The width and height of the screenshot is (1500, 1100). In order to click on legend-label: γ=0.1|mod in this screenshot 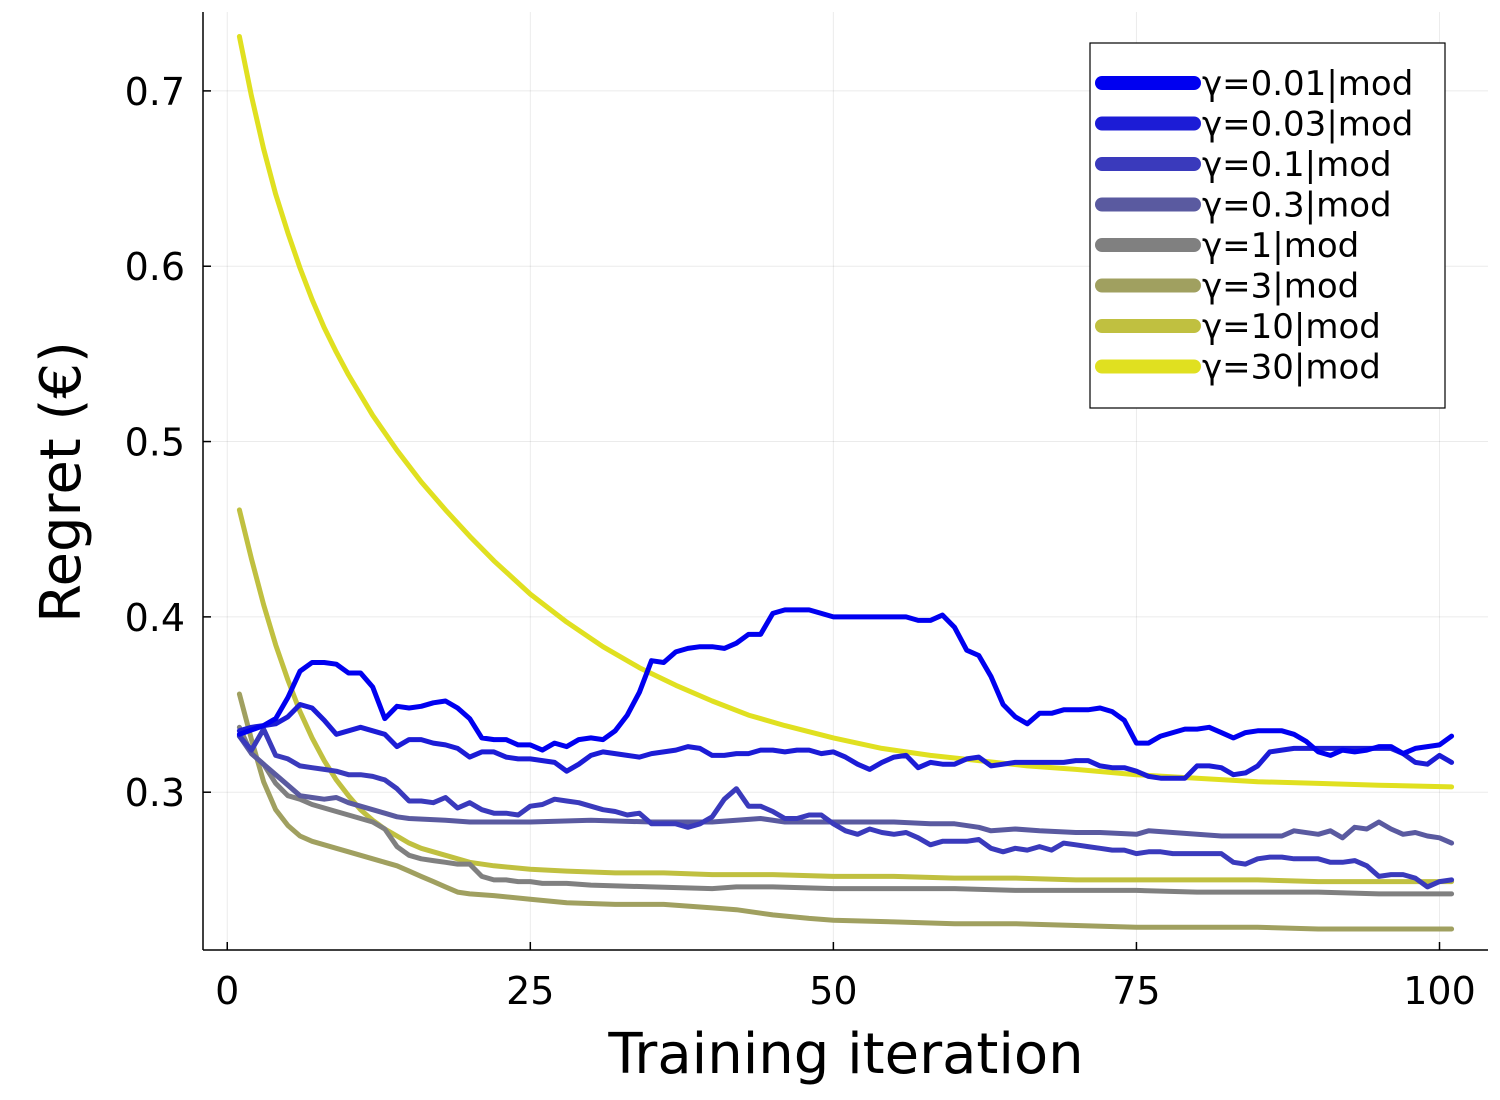, I will do `click(1297, 165)`.